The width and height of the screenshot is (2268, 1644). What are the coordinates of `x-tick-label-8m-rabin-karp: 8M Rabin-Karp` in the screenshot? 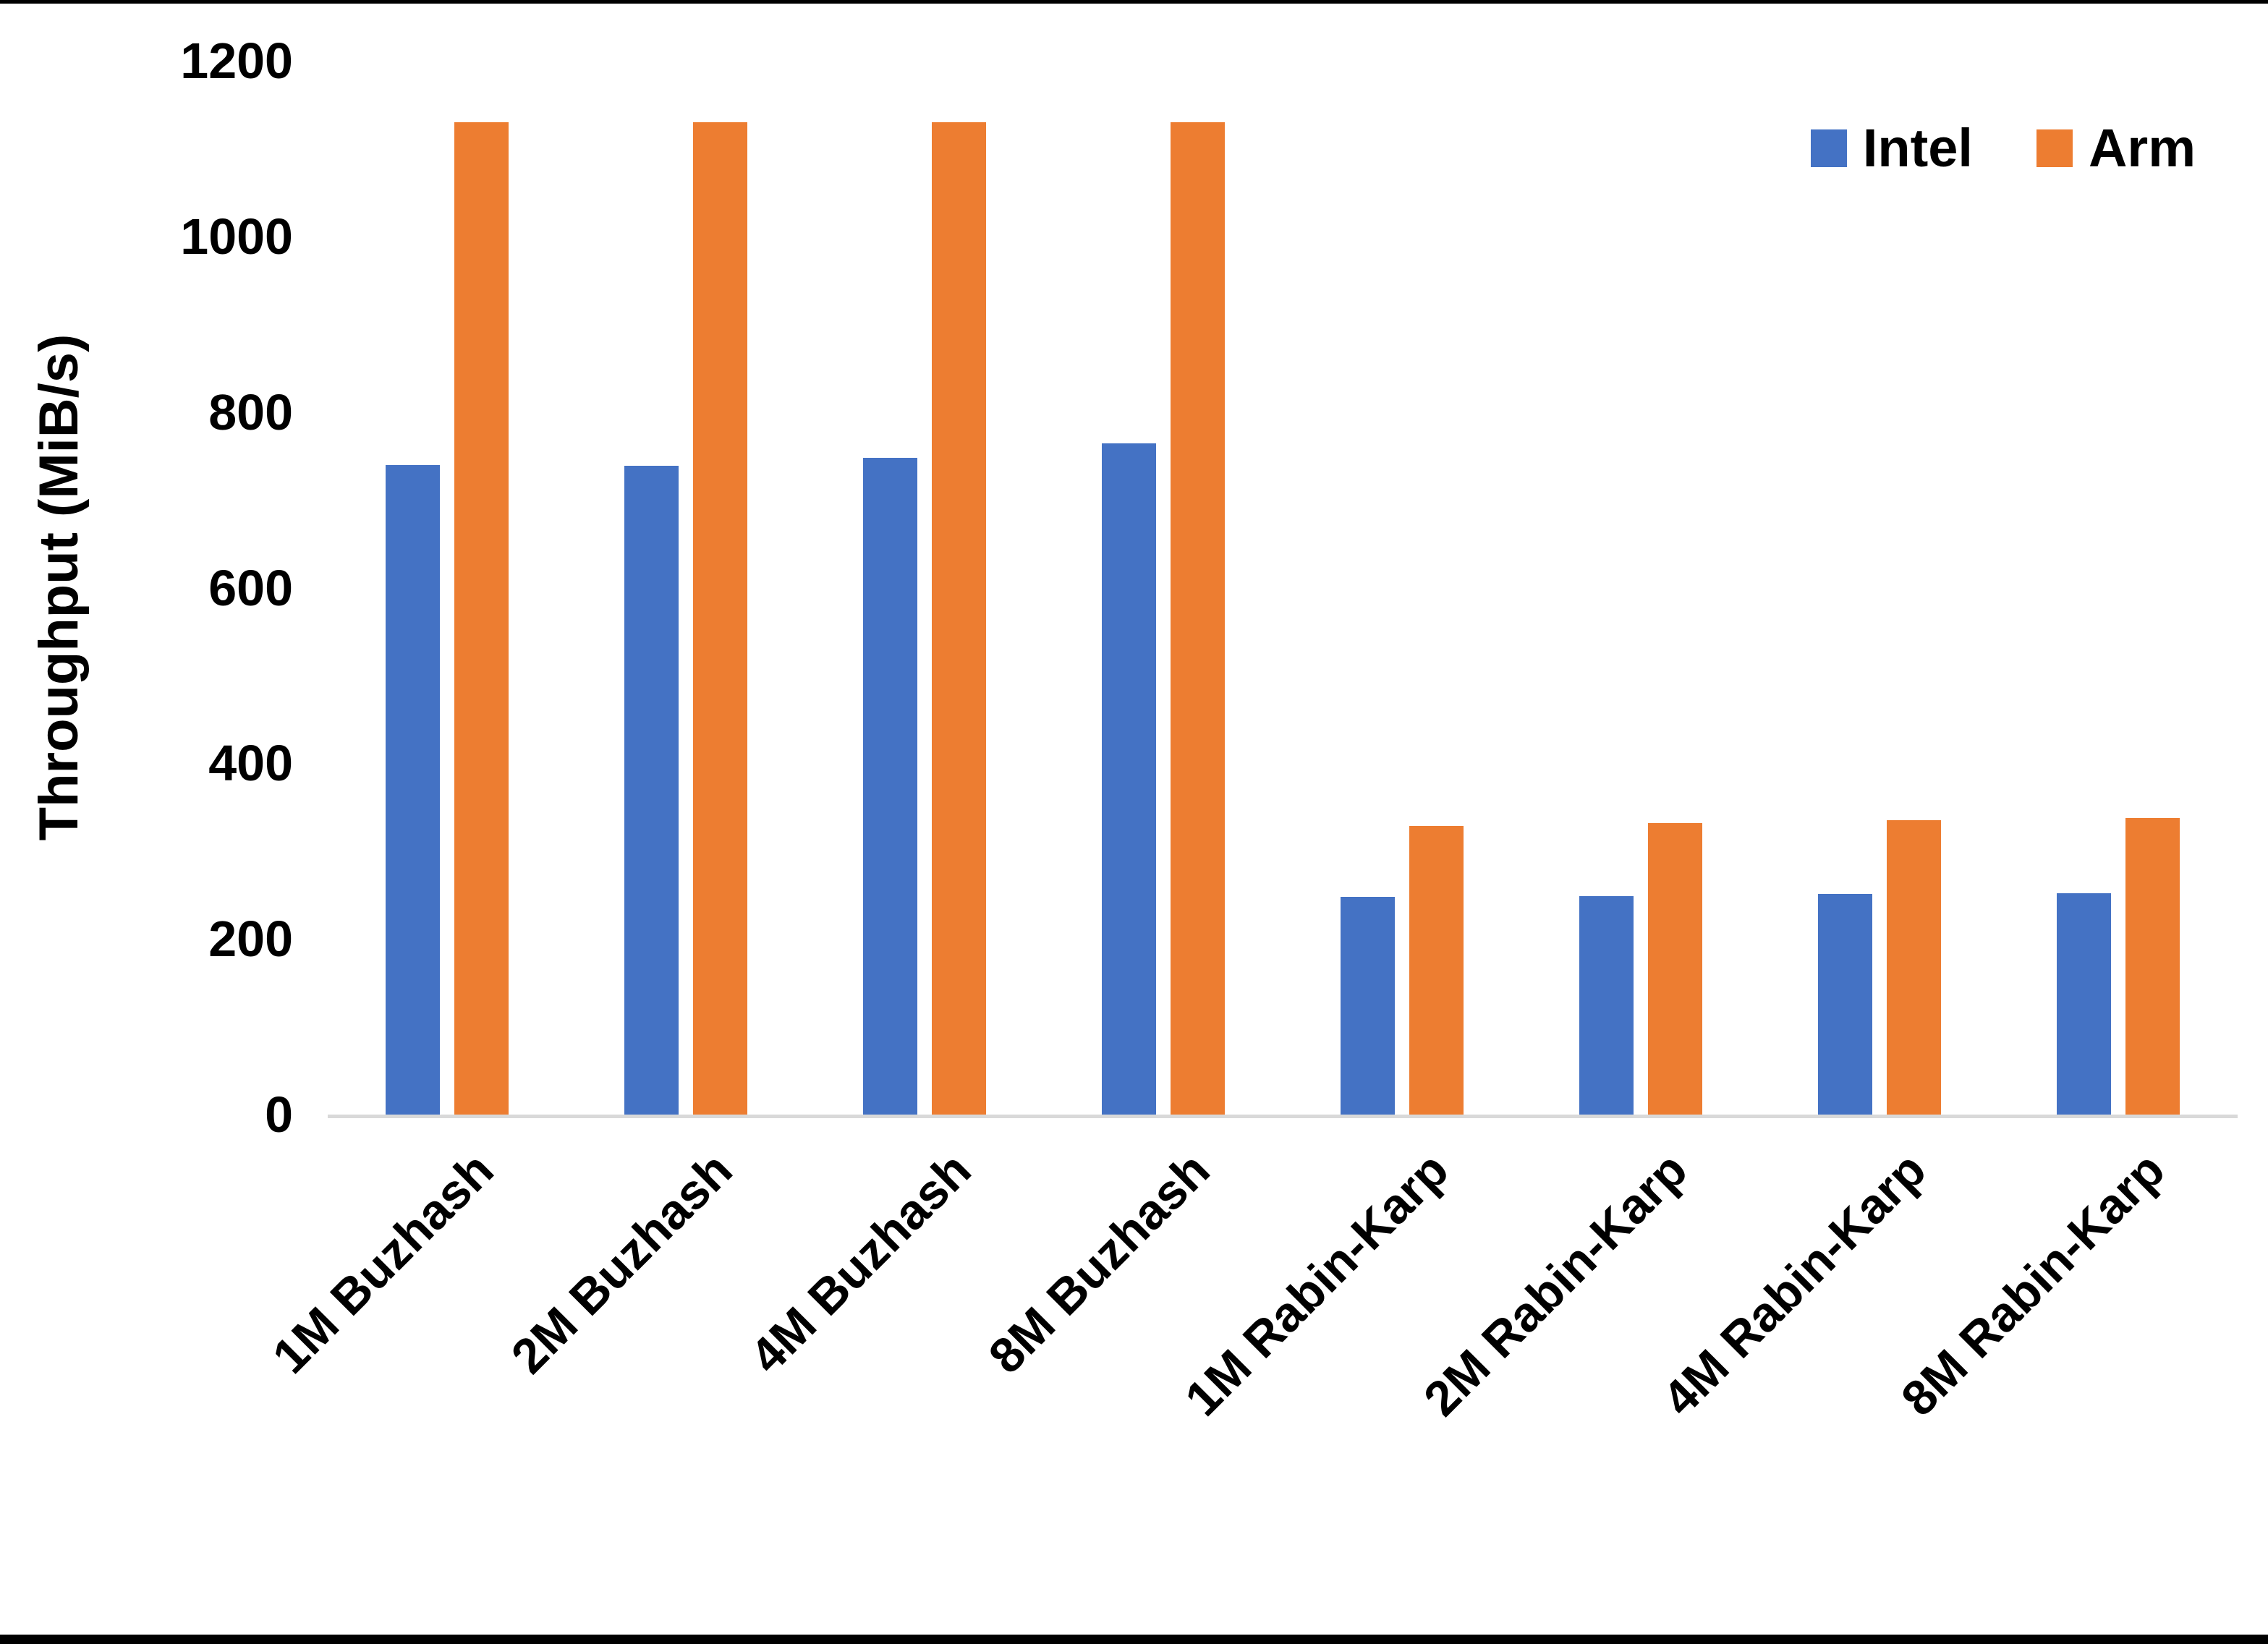 It's located at (2032, 1284).